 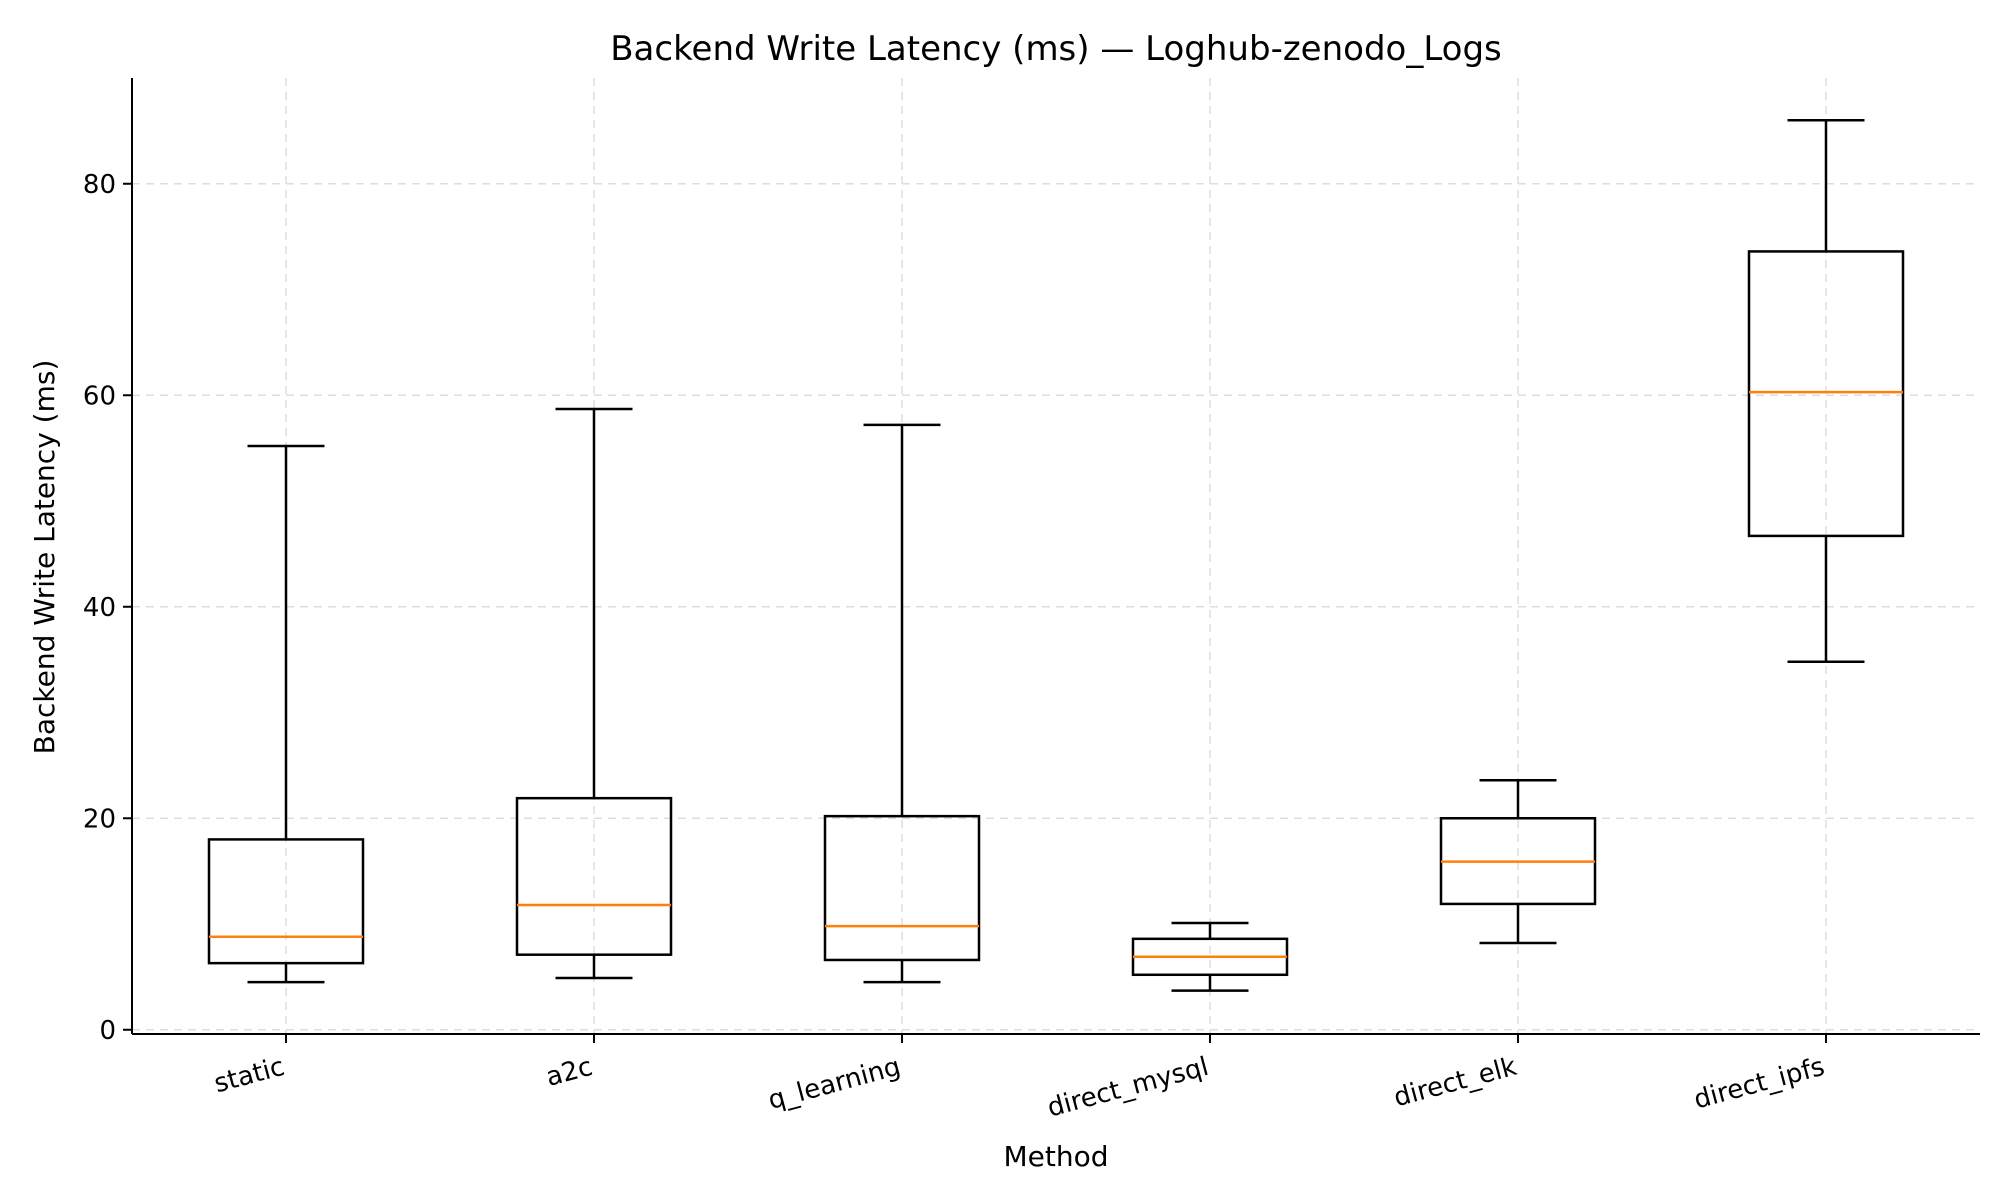 I want to click on box-static, so click(x=286, y=714).